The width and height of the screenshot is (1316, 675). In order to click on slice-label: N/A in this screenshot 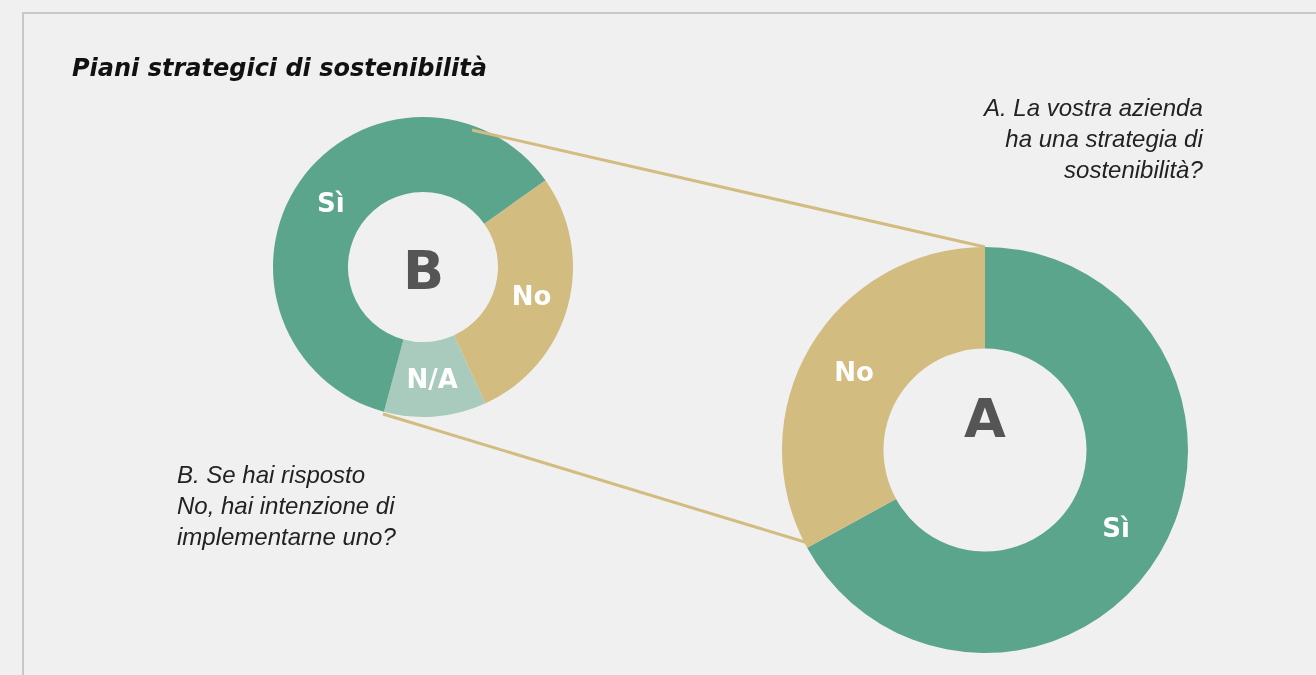, I will do `click(432, 379)`.